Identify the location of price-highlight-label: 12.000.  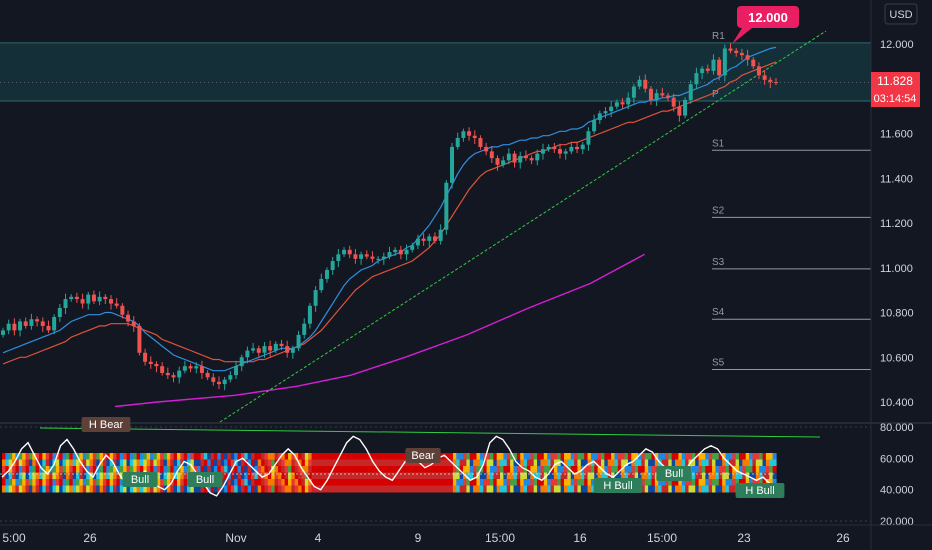
(768, 17).